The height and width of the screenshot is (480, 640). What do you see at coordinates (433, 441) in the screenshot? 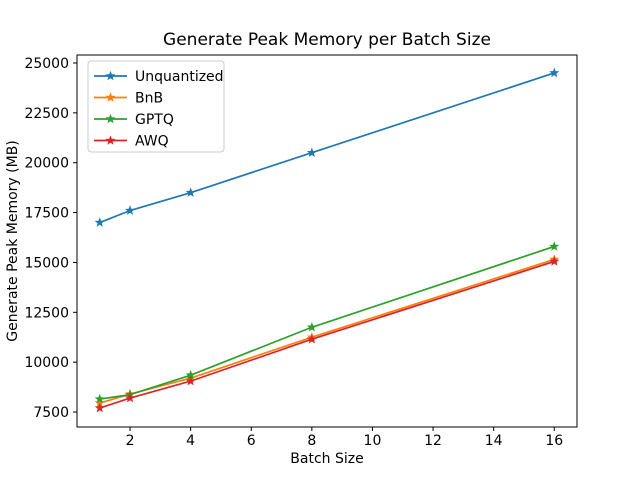
I see `x-tick-label: 12` at bounding box center [433, 441].